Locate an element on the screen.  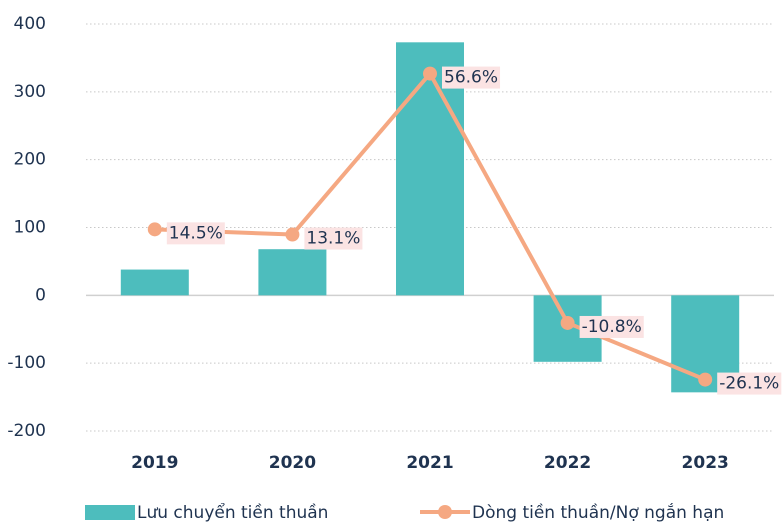
legend-marker is located at coordinates (445, 512).